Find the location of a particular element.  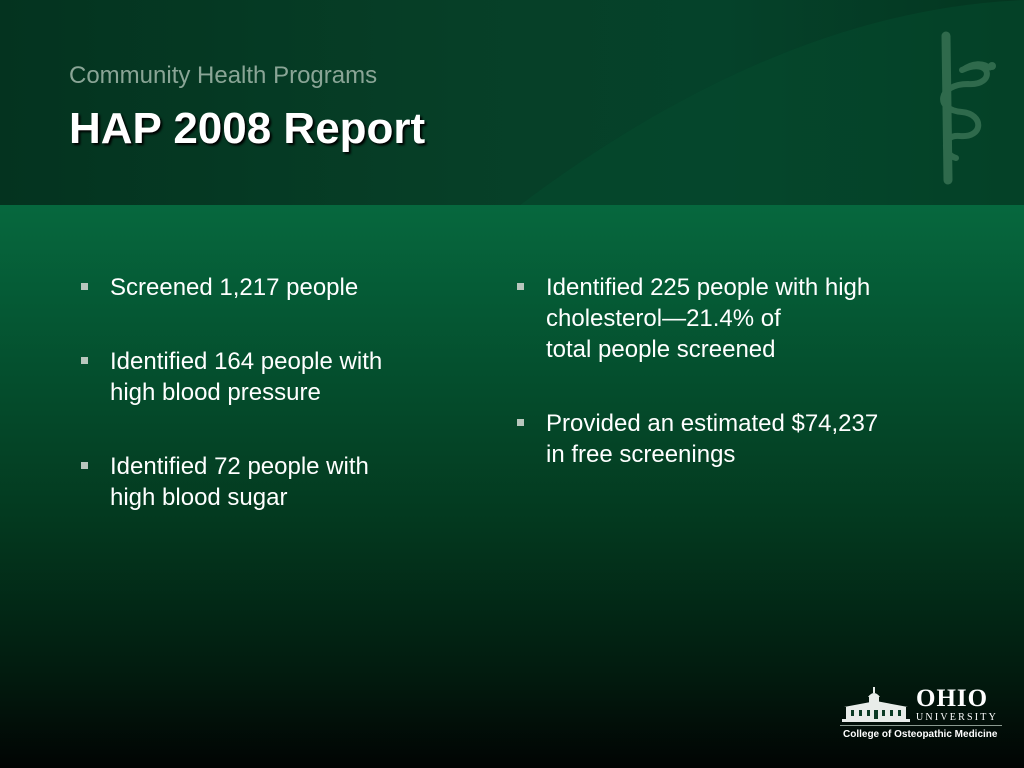

header-arc-decoration is located at coordinates (772, 102).